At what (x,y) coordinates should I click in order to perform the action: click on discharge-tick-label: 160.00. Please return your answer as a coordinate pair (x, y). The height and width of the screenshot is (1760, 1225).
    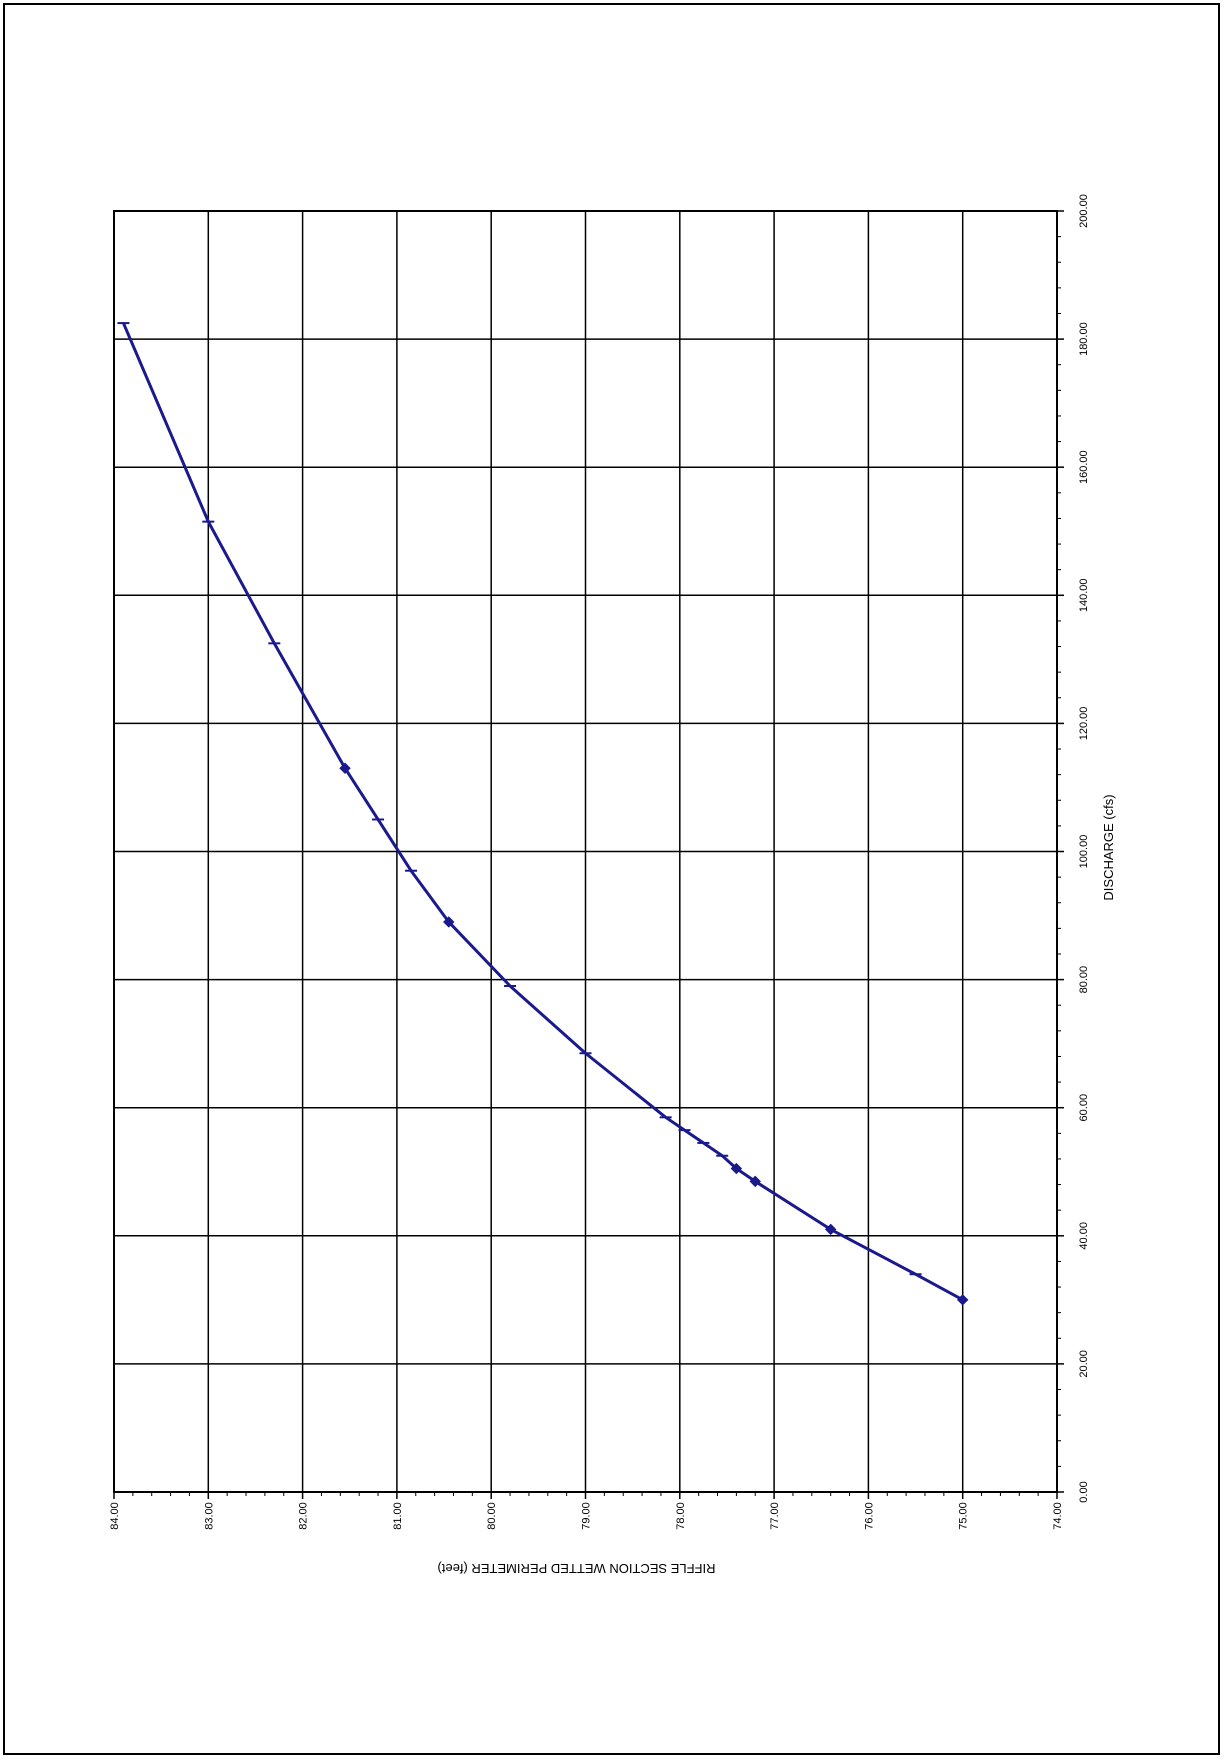
    Looking at the image, I should click on (1084, 467).